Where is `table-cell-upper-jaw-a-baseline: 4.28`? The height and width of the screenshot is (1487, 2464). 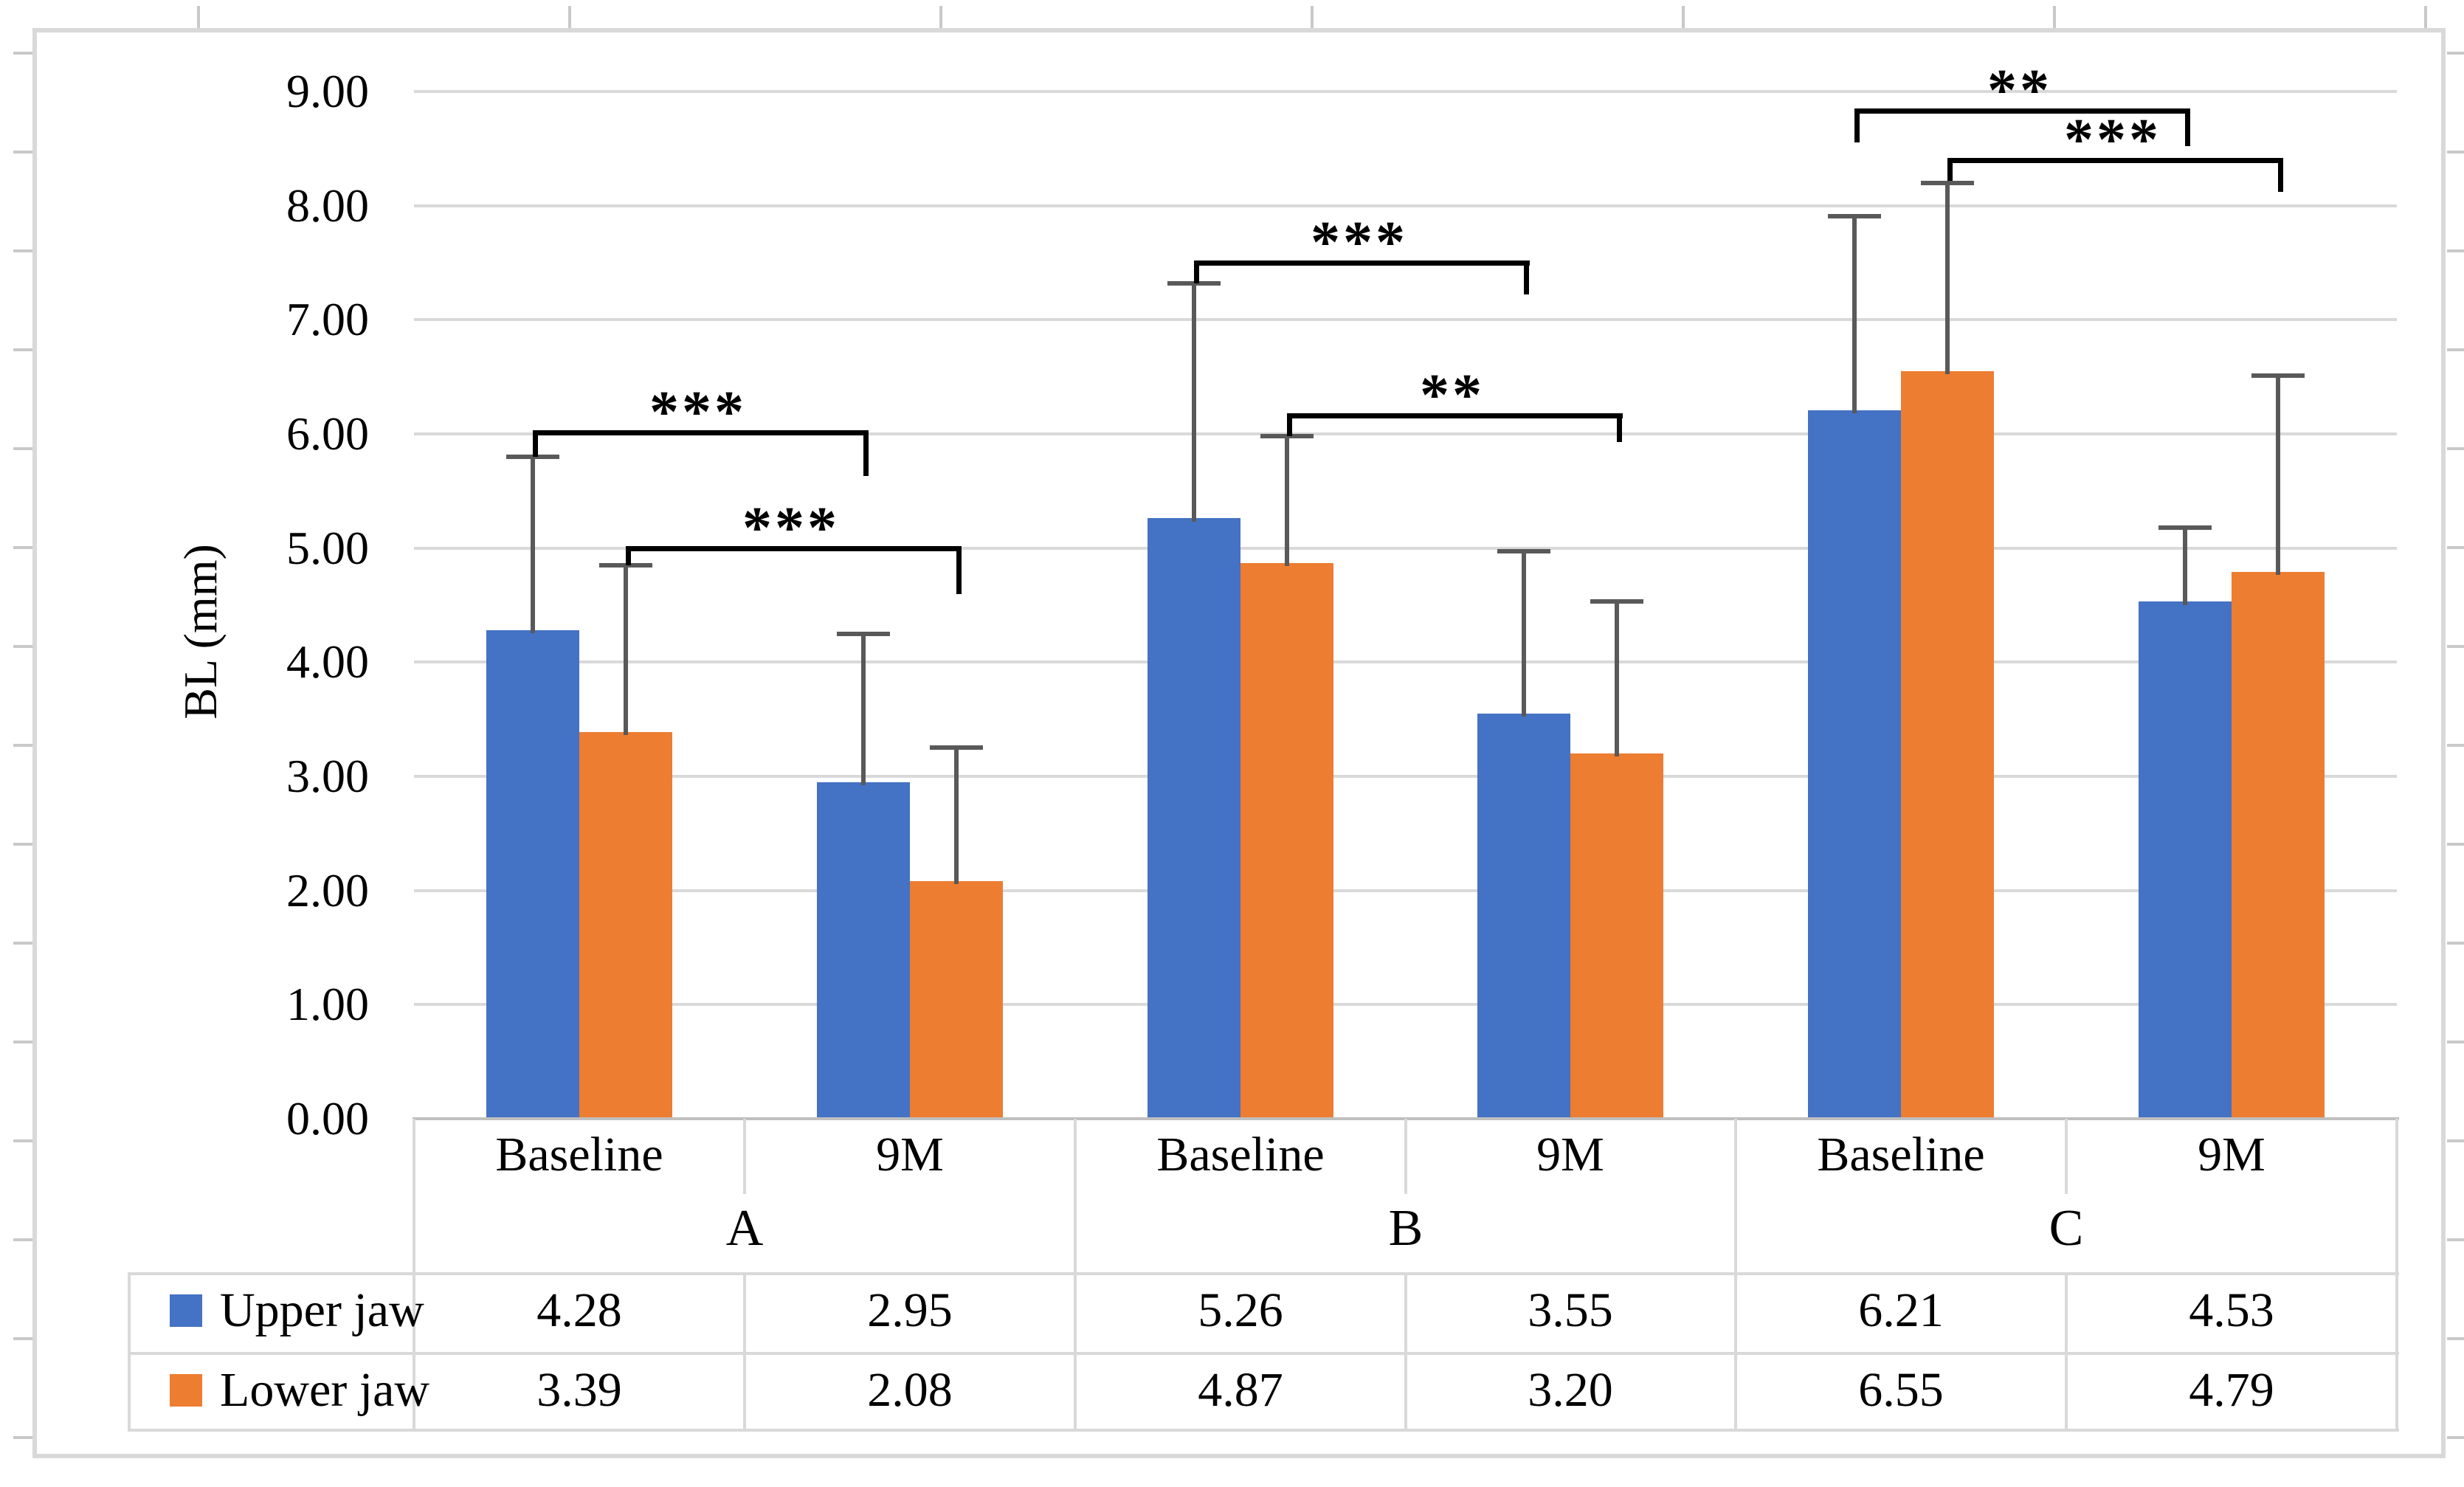 table-cell-upper-jaw-a-baseline: 4.28 is located at coordinates (579, 1310).